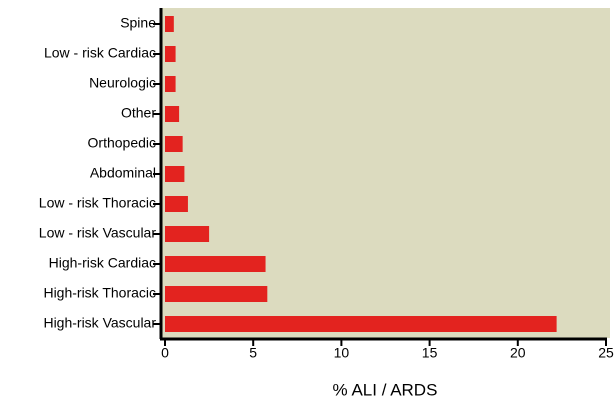  Describe the element at coordinates (430, 353) in the screenshot. I see `x-tick-label: 15` at that location.